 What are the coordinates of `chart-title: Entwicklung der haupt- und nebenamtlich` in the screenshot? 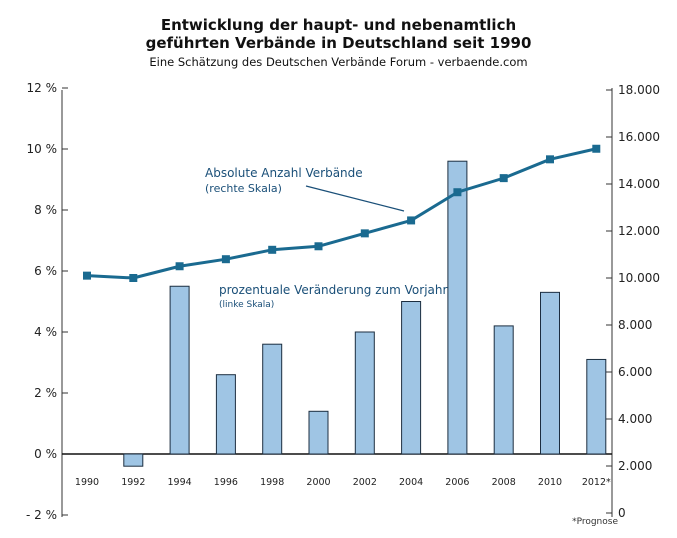 It's located at (338, 25).